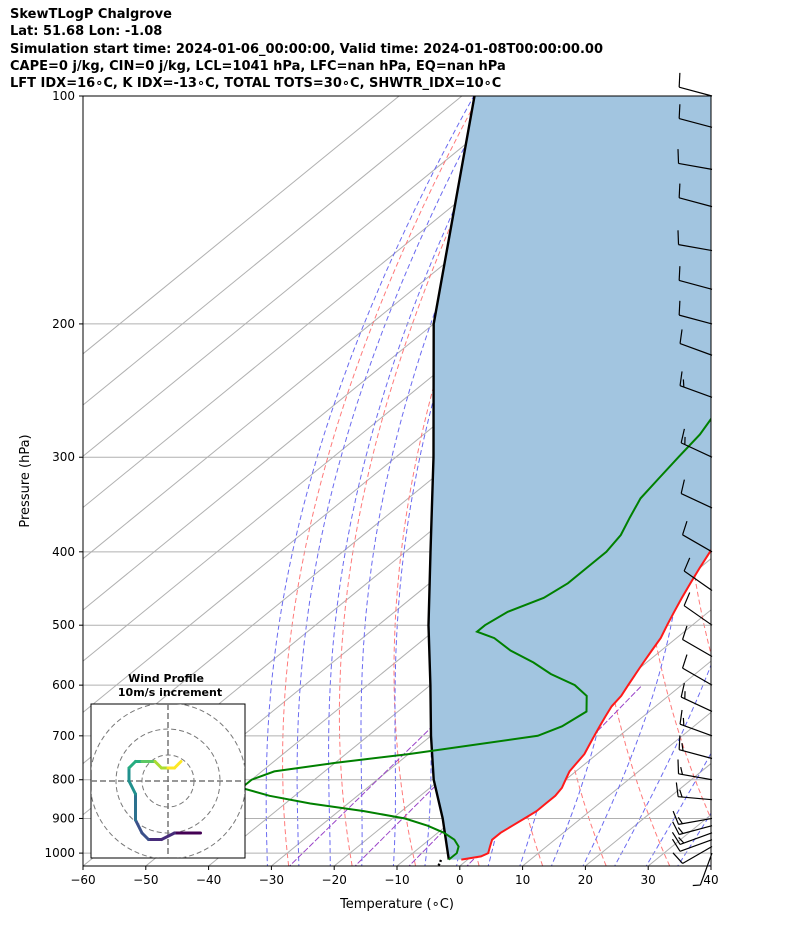  What do you see at coordinates (396, 880) in the screenshot?
I see `x-tick-label: −10` at bounding box center [396, 880].